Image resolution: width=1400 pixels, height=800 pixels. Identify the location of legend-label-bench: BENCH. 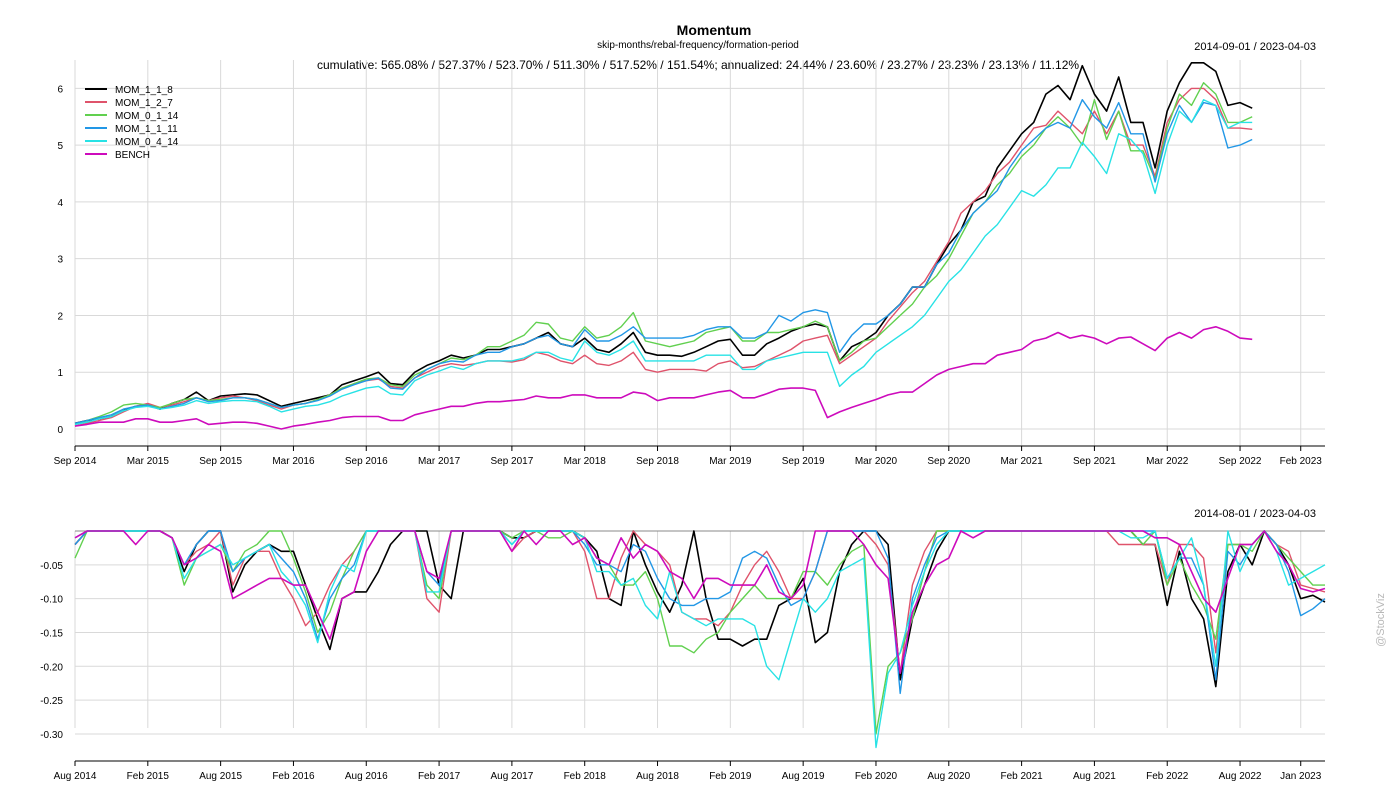
(132, 155).